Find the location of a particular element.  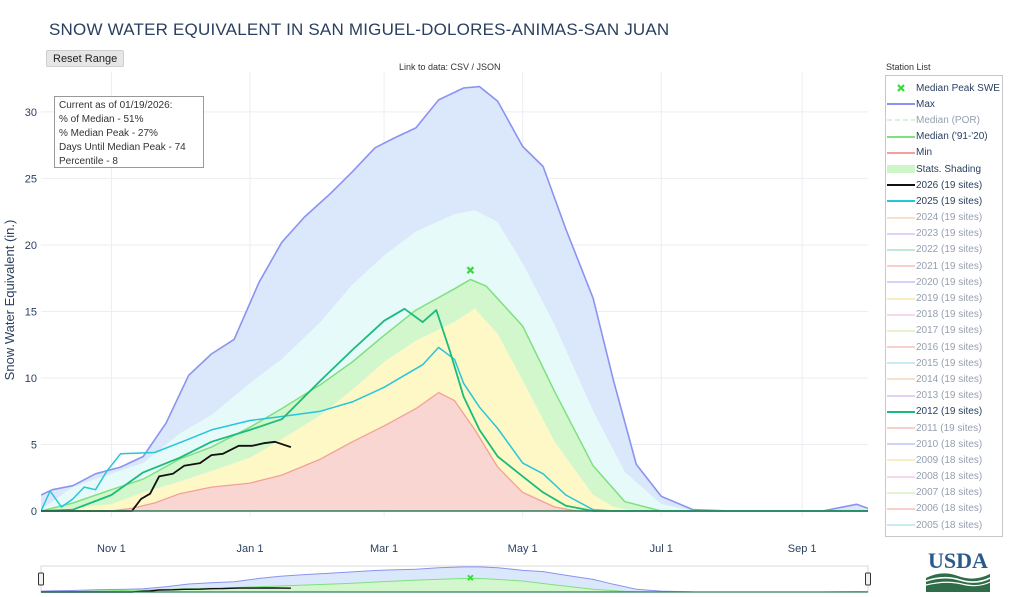

legend-label: 2025 (19 sites) is located at coordinates (949, 201).